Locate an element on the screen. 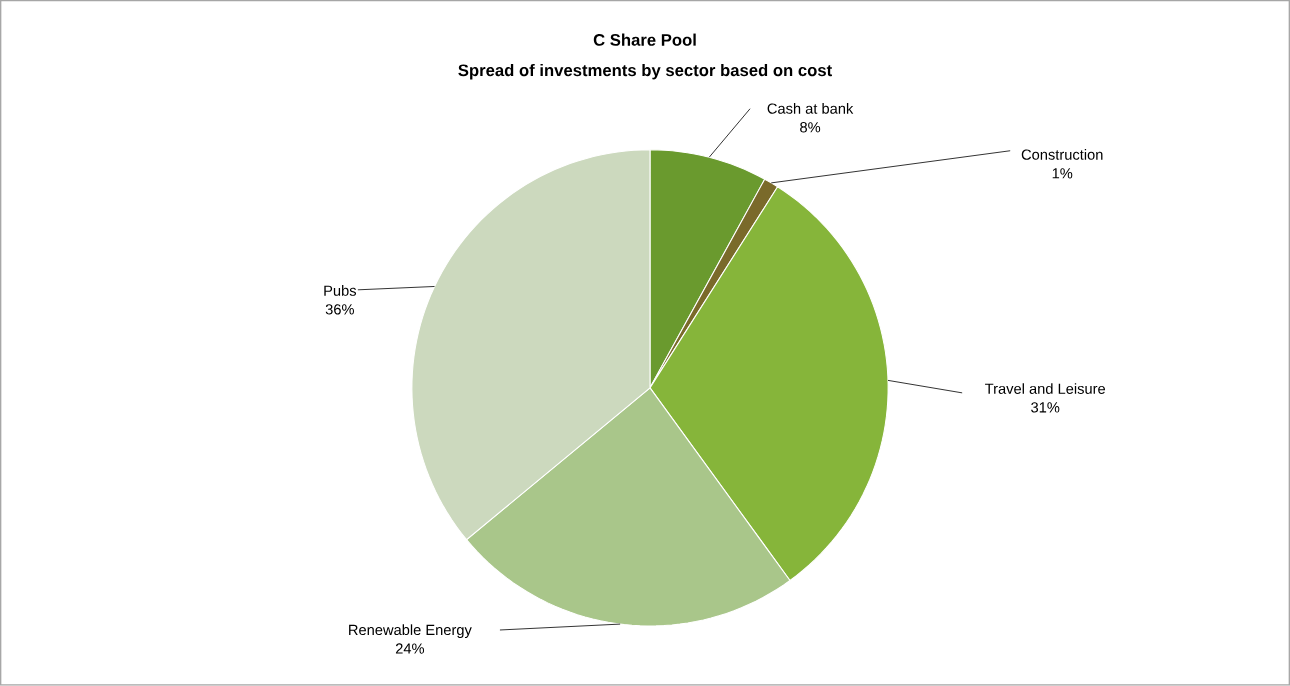 This screenshot has height=686, width=1290. slice-label: Pubs is located at coordinates (340, 291).